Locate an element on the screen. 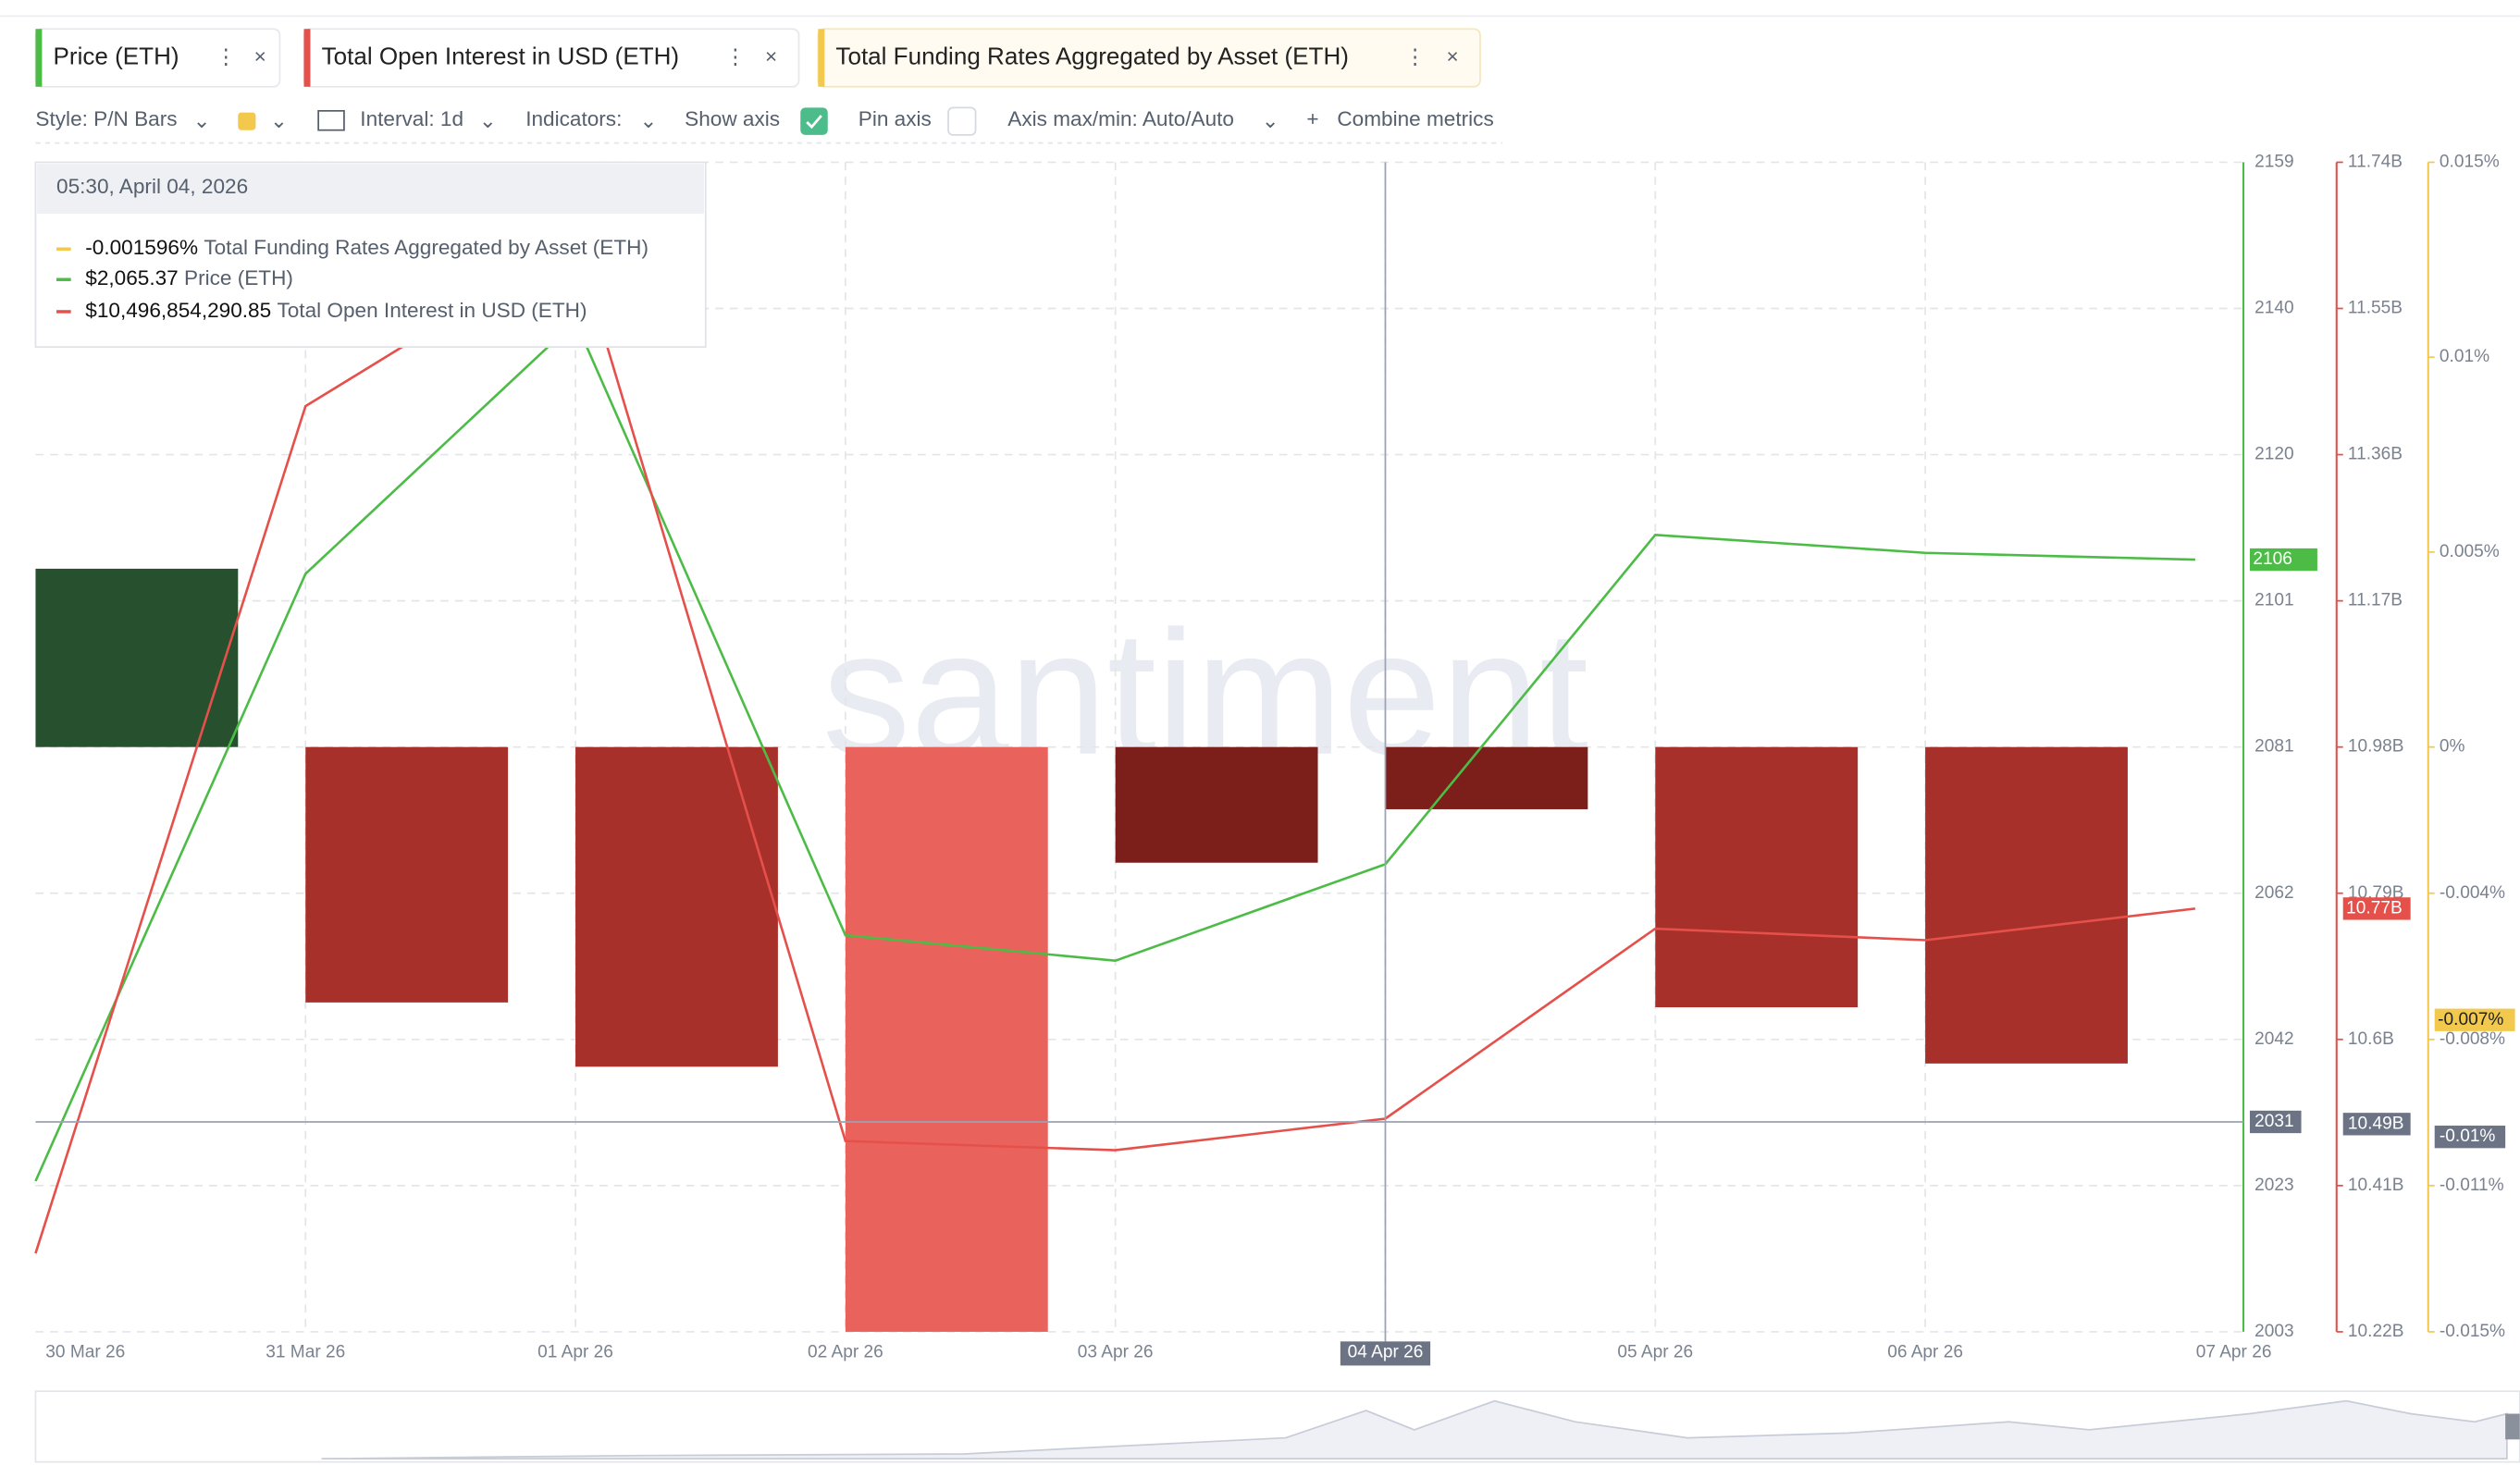  combine-metrics: Combine metrics is located at coordinates (1415, 118).